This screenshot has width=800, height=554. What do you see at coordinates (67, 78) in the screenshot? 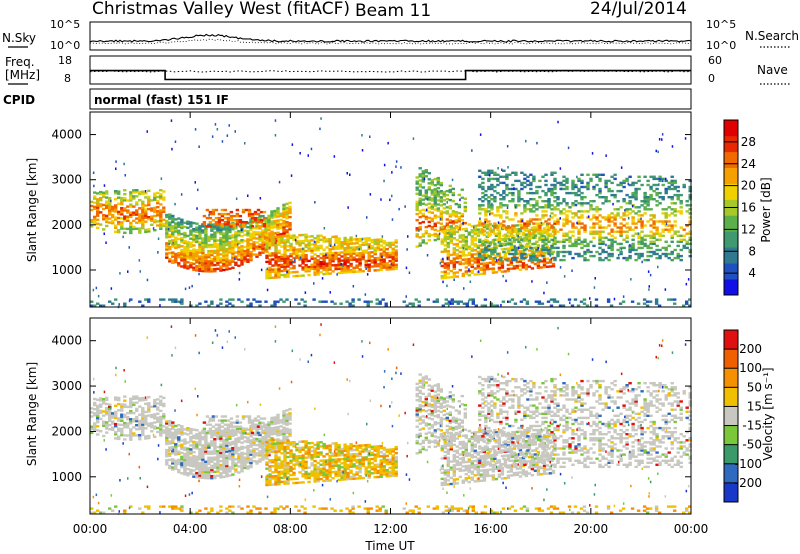
I see `freq-tick-bottom: 8` at bounding box center [67, 78].